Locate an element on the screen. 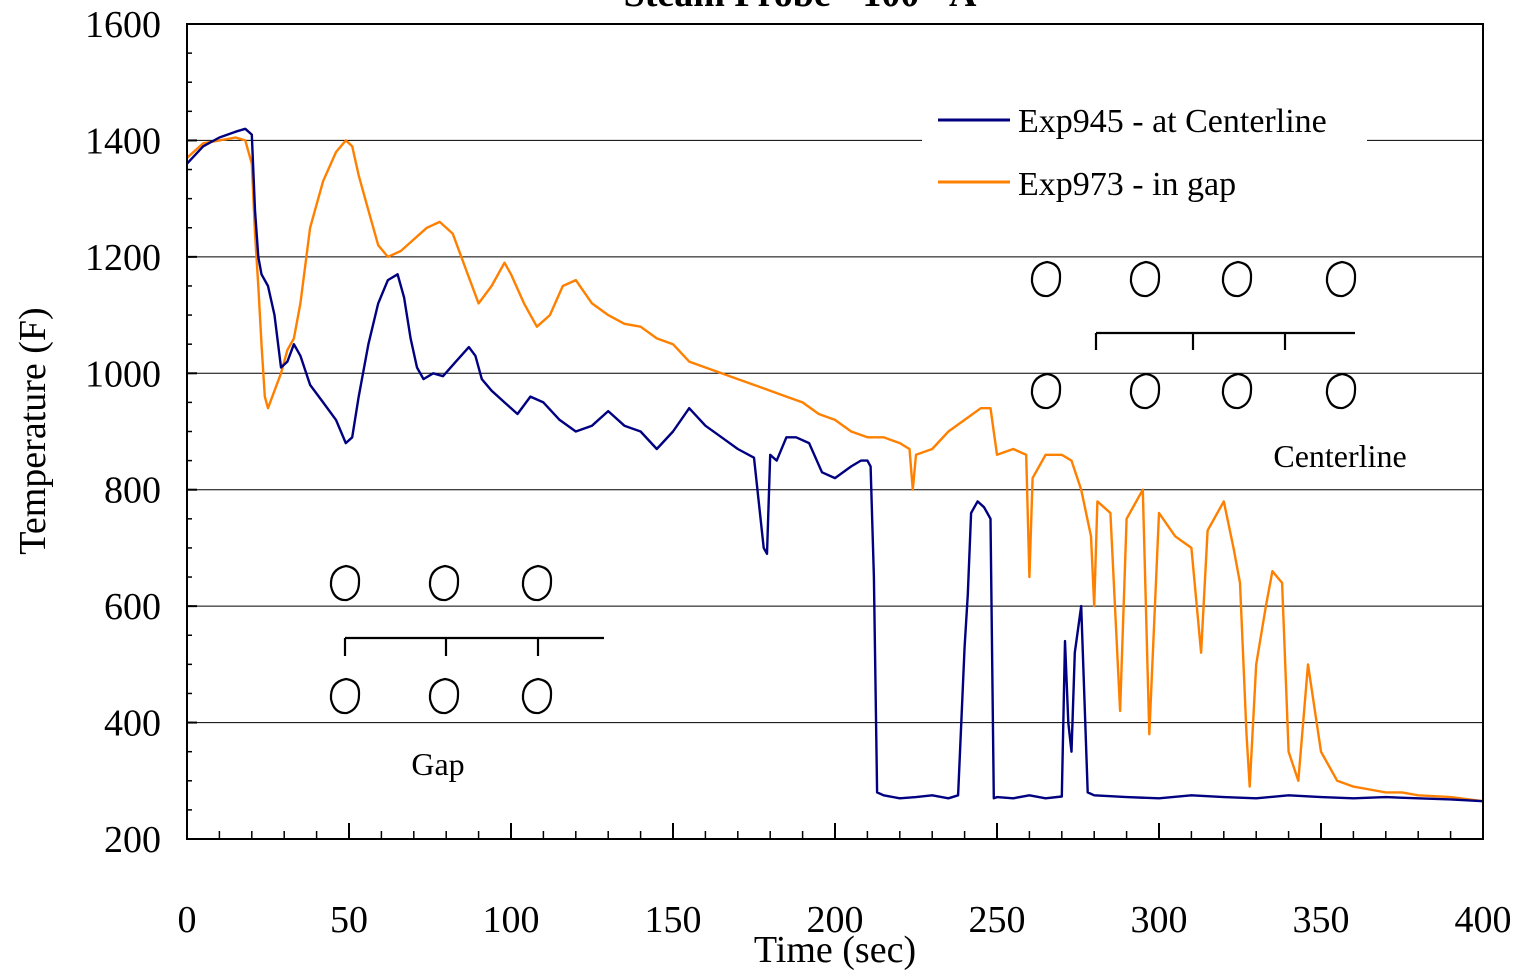 This screenshot has width=1524, height=978. x-axis: 0 50 100 150 200 250 300 350 400 is located at coordinates (845, 882).